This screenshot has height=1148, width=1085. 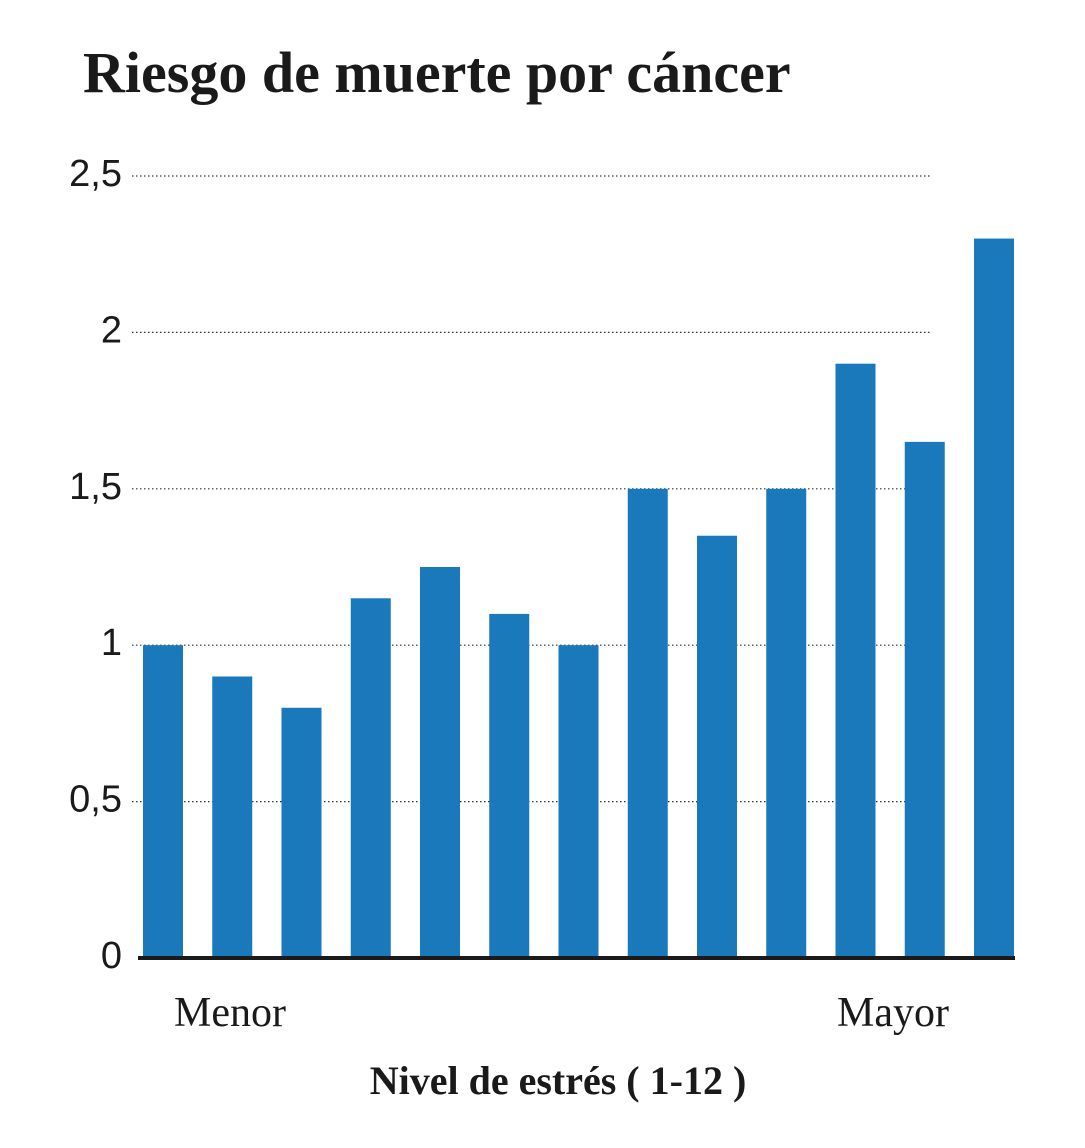 What do you see at coordinates (558, 1080) in the screenshot?
I see `x-axis-label: Nivel de estrés ( 1-12 )` at bounding box center [558, 1080].